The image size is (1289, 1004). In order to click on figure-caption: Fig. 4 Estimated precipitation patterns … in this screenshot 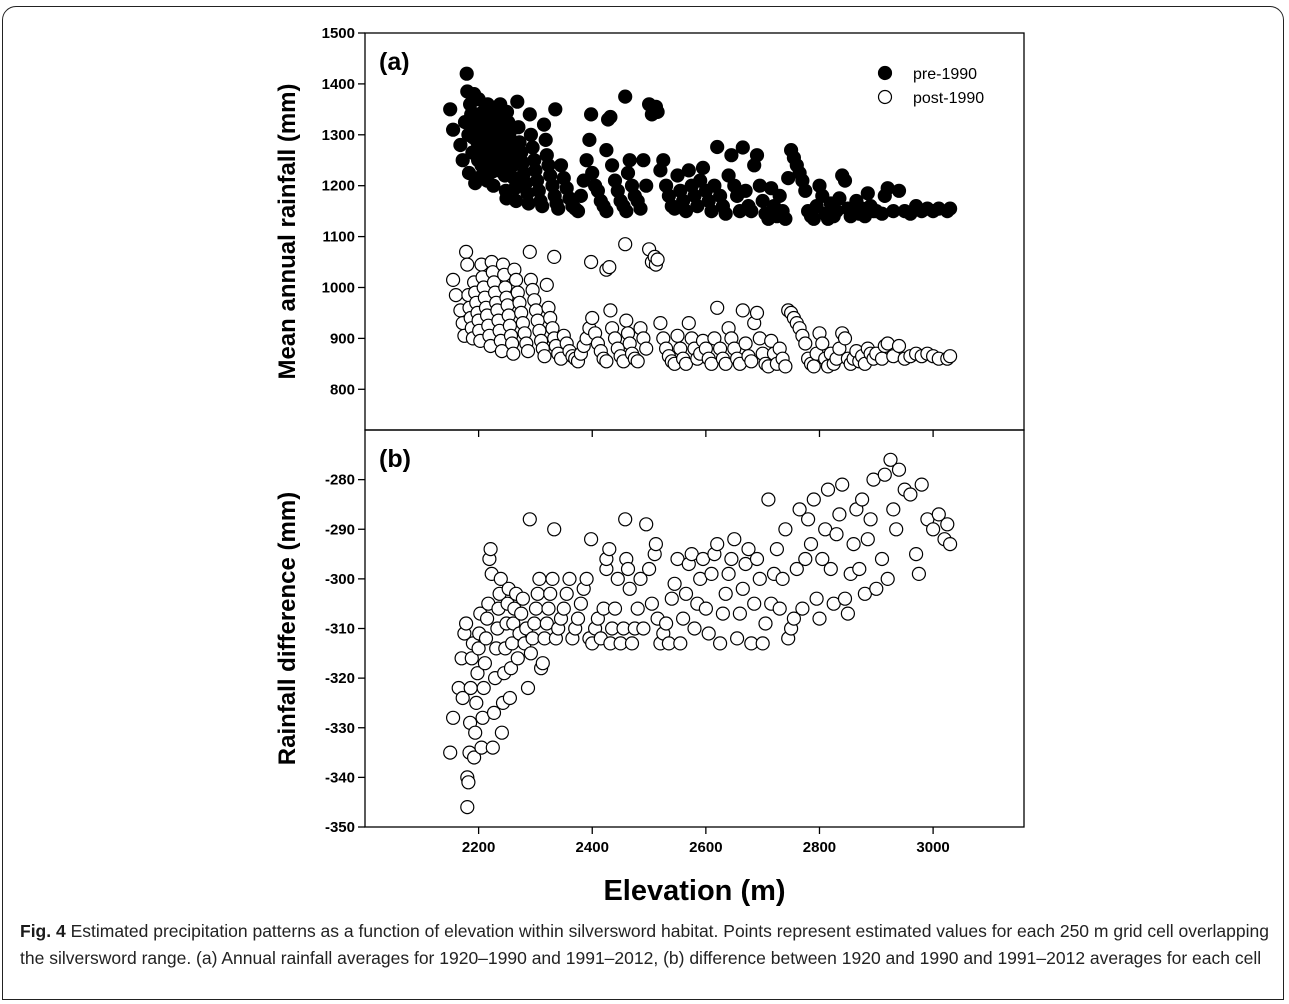, I will do `click(645, 945)`.